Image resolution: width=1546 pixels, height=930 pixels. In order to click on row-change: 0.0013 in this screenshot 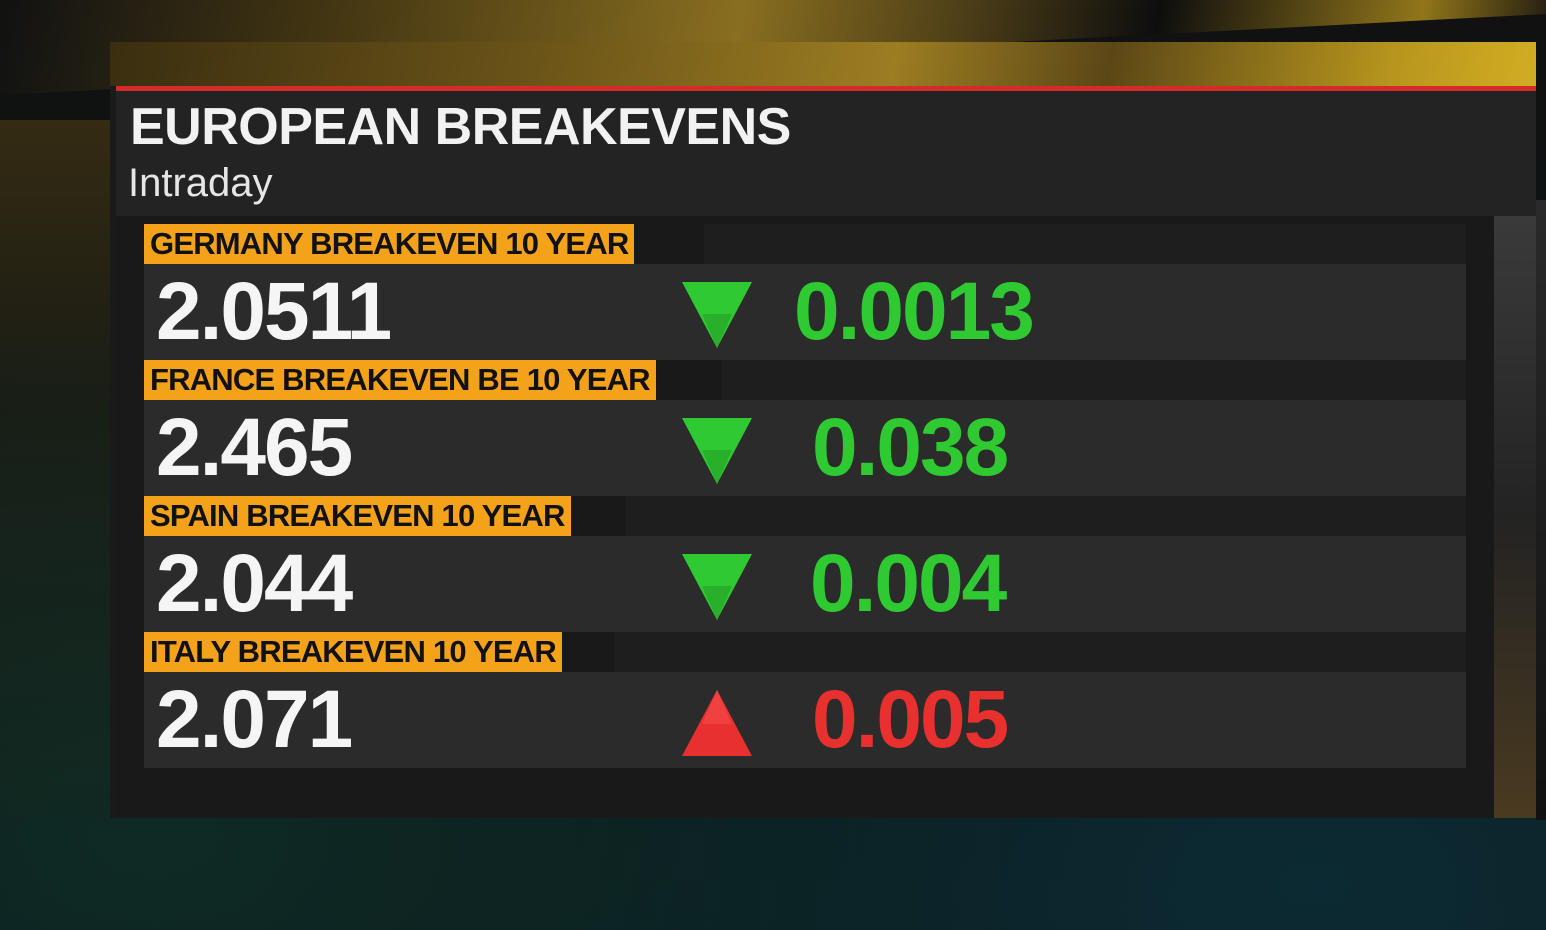, I will do `click(914, 311)`.